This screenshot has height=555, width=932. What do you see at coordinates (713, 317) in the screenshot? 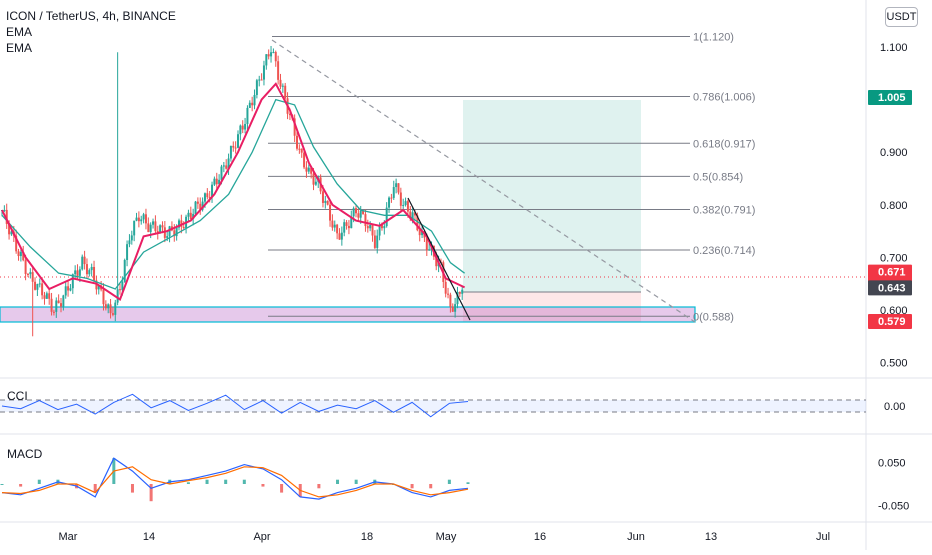
I see `fib-level-label: 0(0.588)` at bounding box center [713, 317].